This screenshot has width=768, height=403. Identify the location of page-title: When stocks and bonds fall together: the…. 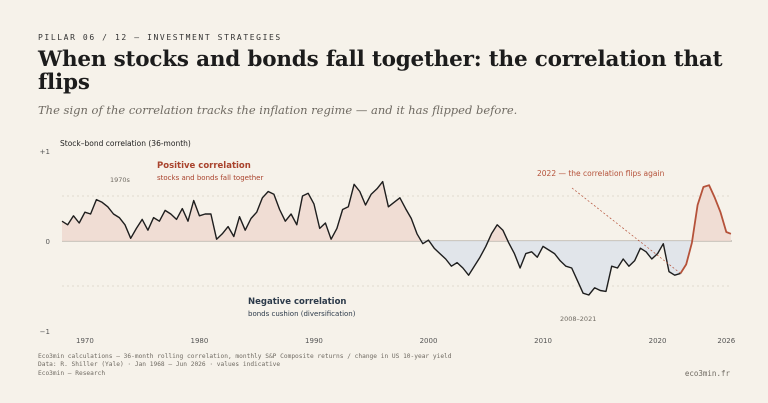
(380, 71).